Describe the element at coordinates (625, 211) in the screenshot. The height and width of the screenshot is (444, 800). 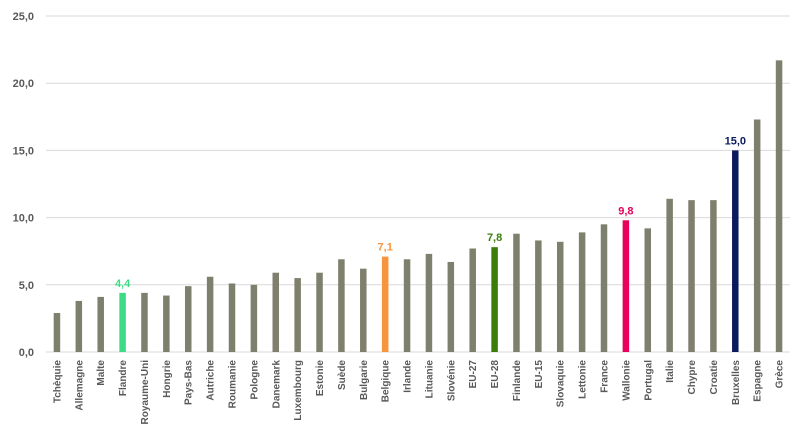
I see `data-label: 9,8` at that location.